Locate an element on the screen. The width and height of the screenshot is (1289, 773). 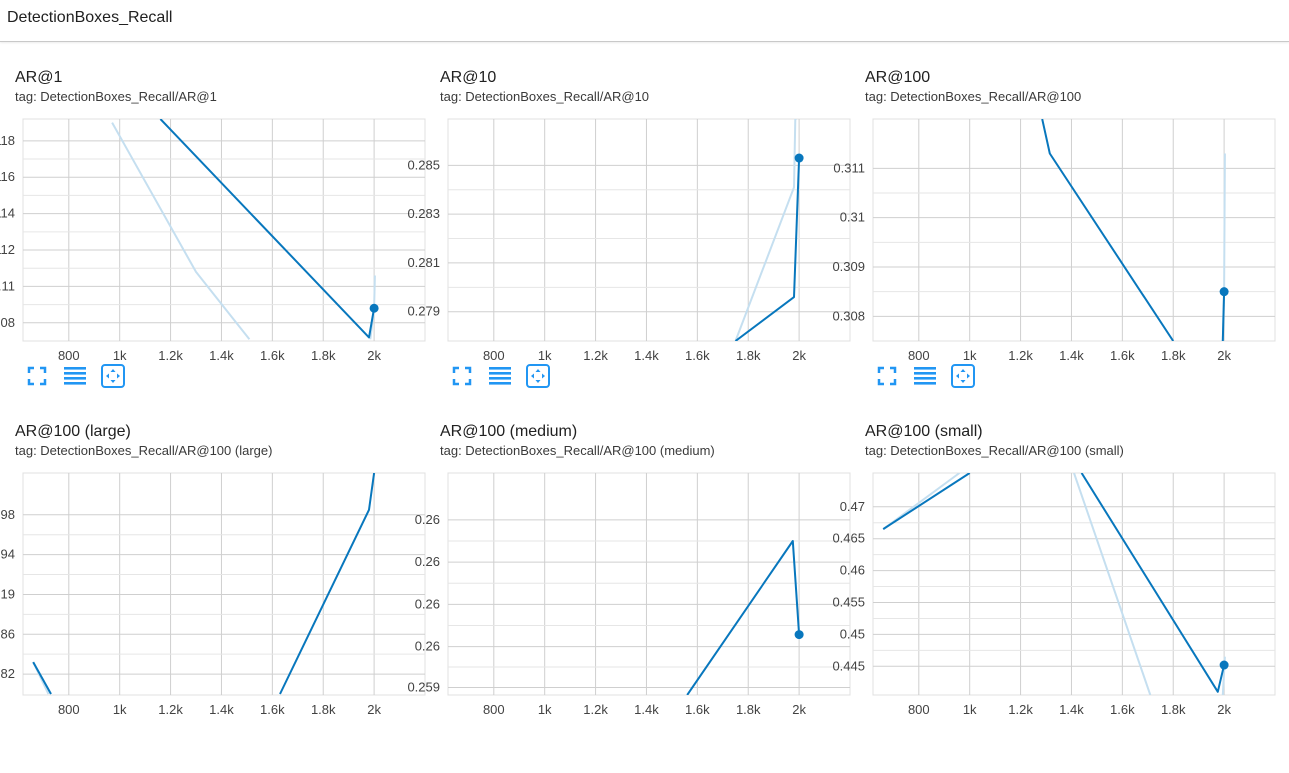
y-tick-label: 0.114 is located at coordinates (7, 213).